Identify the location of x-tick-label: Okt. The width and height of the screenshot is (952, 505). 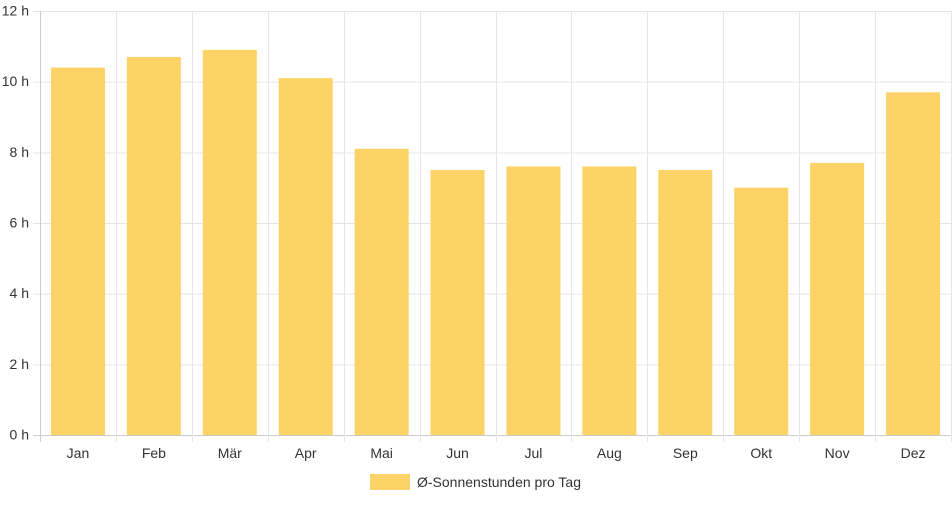
(761, 453).